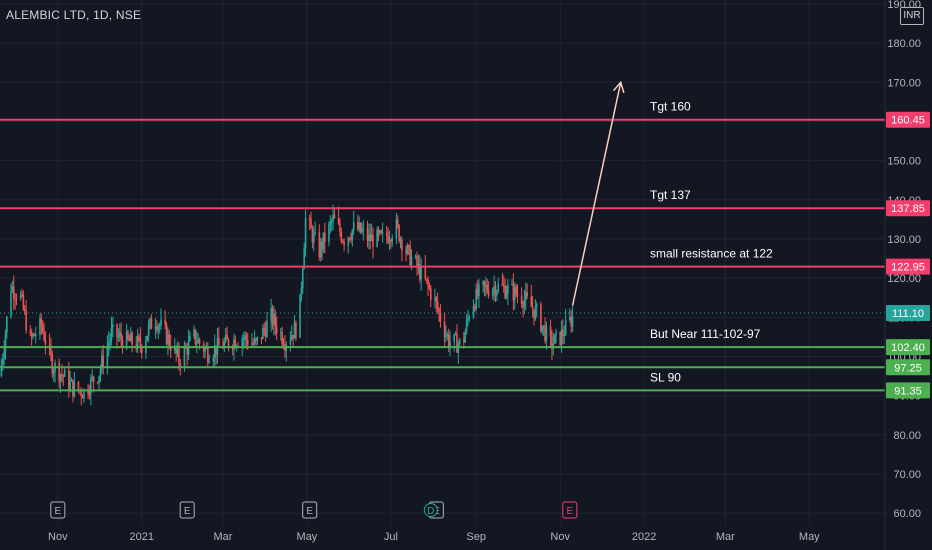  I want to click on level-note: SL 90, so click(665, 377).